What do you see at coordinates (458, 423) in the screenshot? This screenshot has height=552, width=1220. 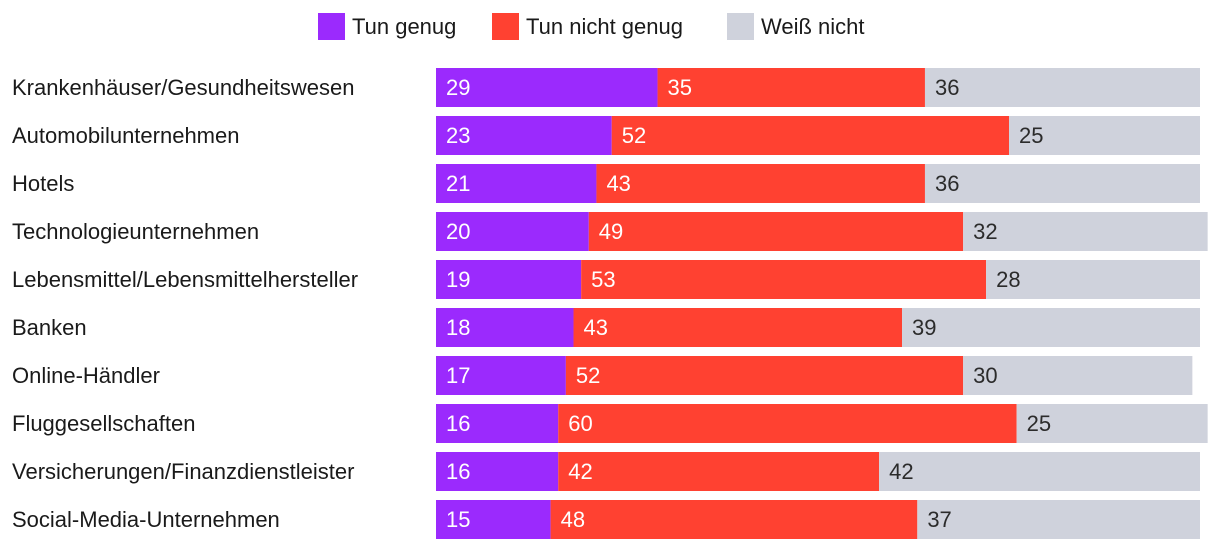 I see `value-label-tun-genug-fluggesellschaften: 16` at bounding box center [458, 423].